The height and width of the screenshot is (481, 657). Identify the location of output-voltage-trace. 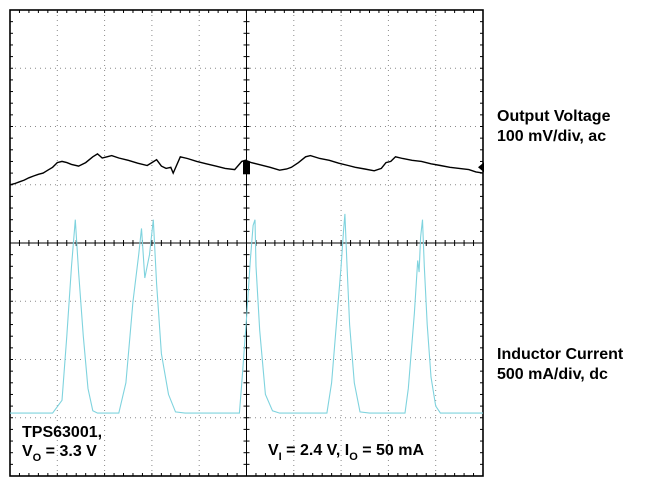
(246, 169).